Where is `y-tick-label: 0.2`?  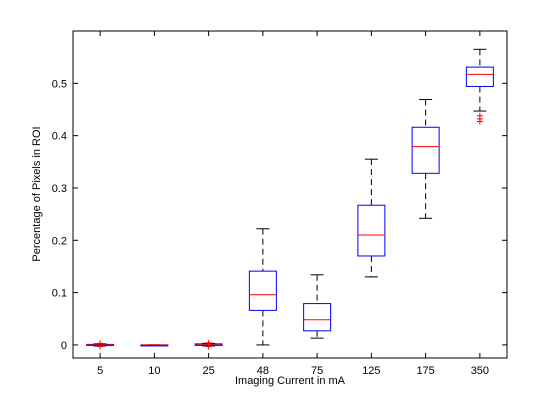
y-tick-label: 0.2 is located at coordinates (59, 241).